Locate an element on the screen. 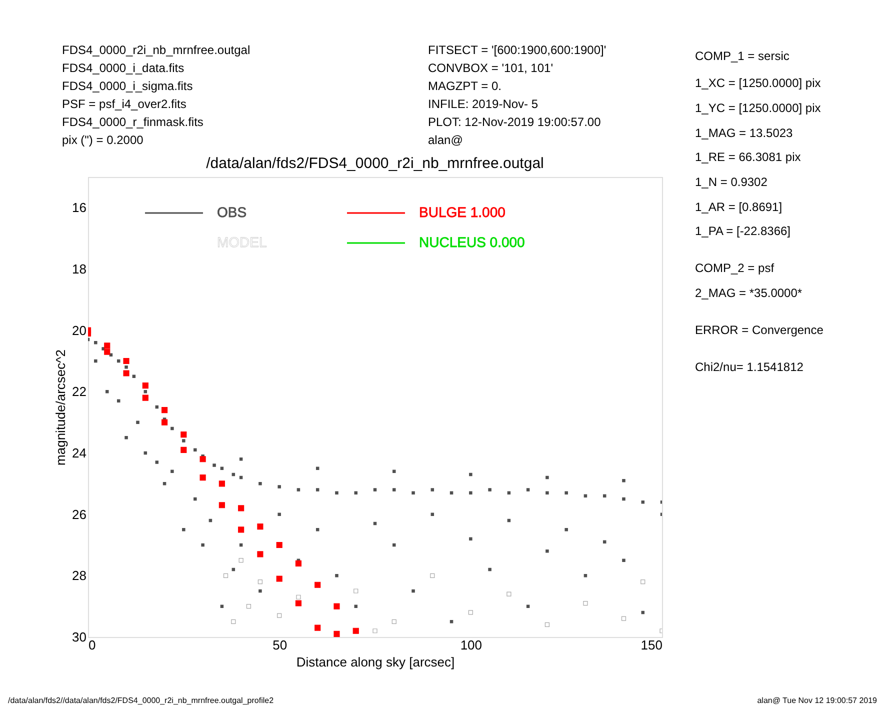  legend-label: OBS is located at coordinates (232, 212).